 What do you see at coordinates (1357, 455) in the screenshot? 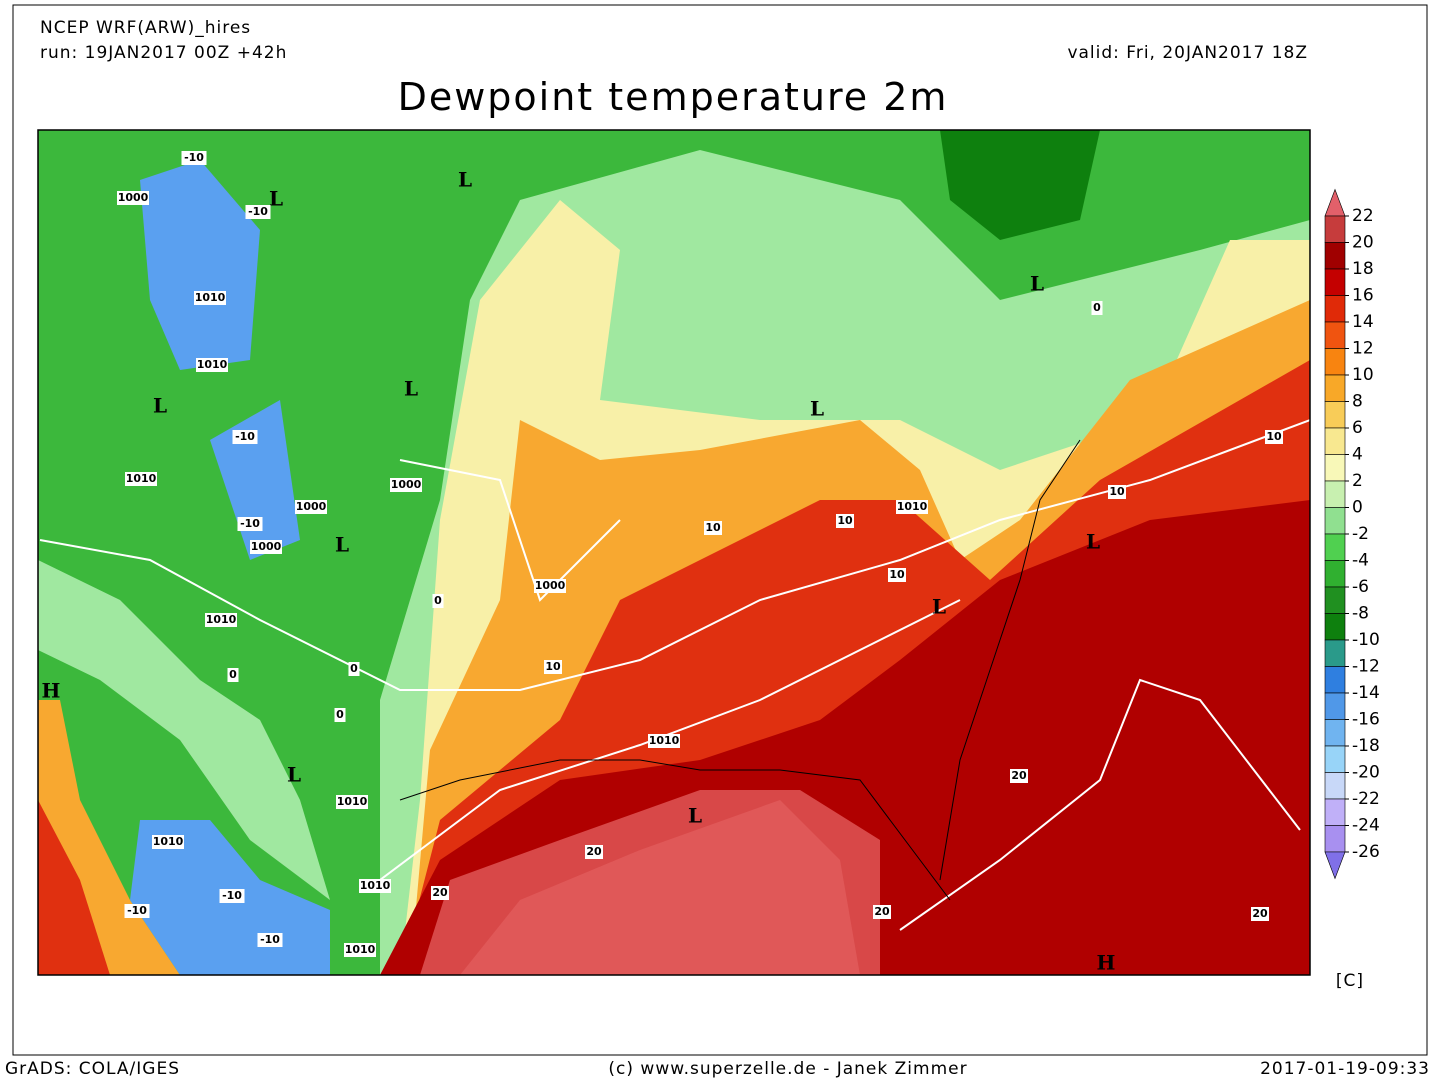
I see `colorbar-label: 4` at bounding box center [1357, 455].